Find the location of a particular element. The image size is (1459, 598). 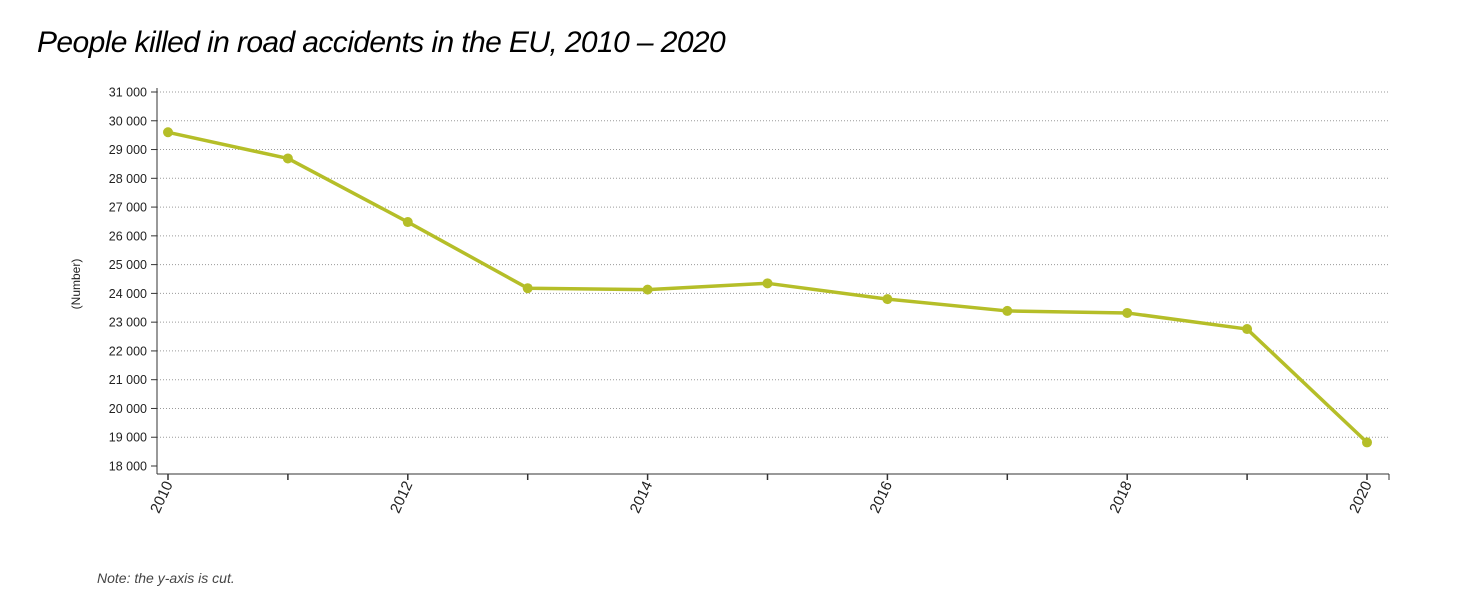

y-tick-label: 21 000 is located at coordinates (128, 380).